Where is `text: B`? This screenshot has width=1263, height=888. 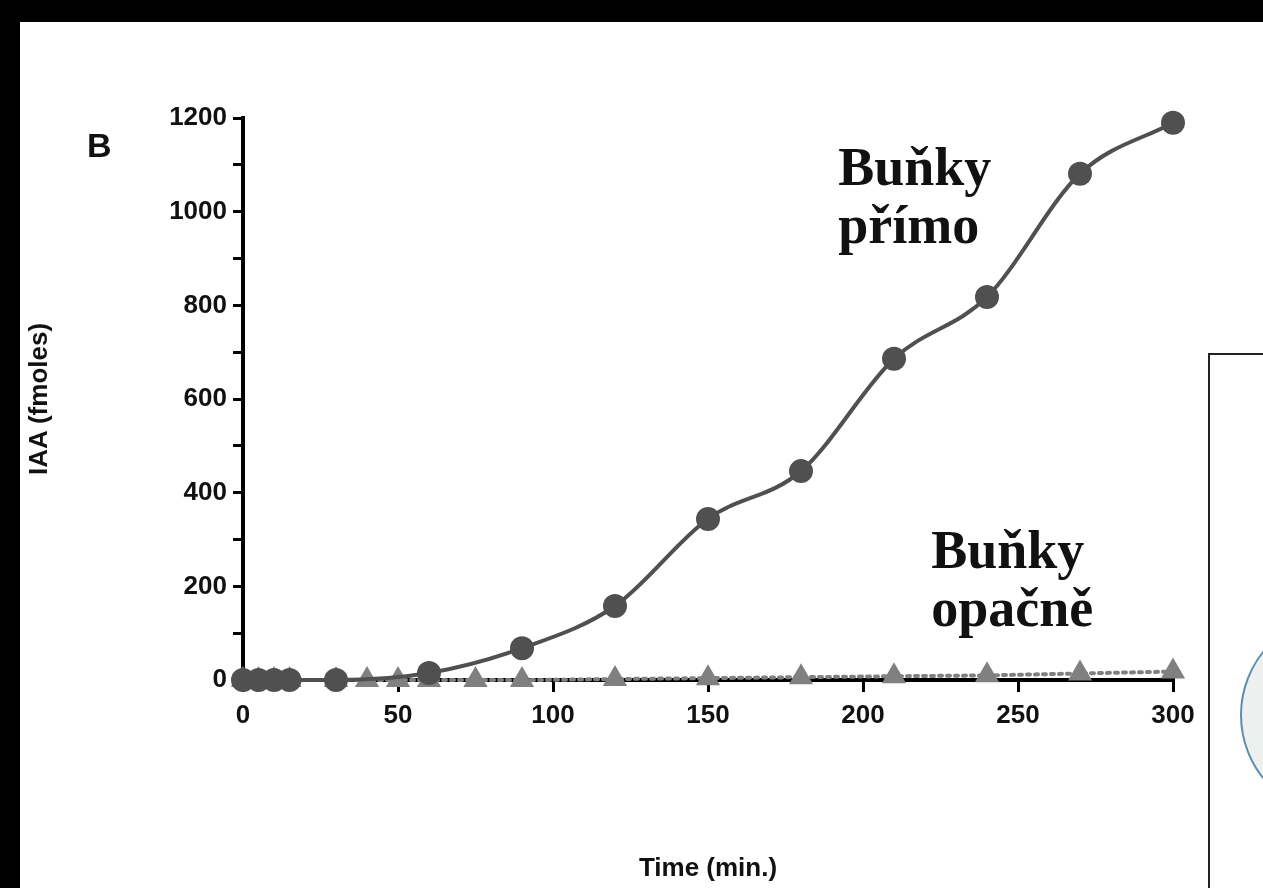
text: B is located at coordinates (99, 145).